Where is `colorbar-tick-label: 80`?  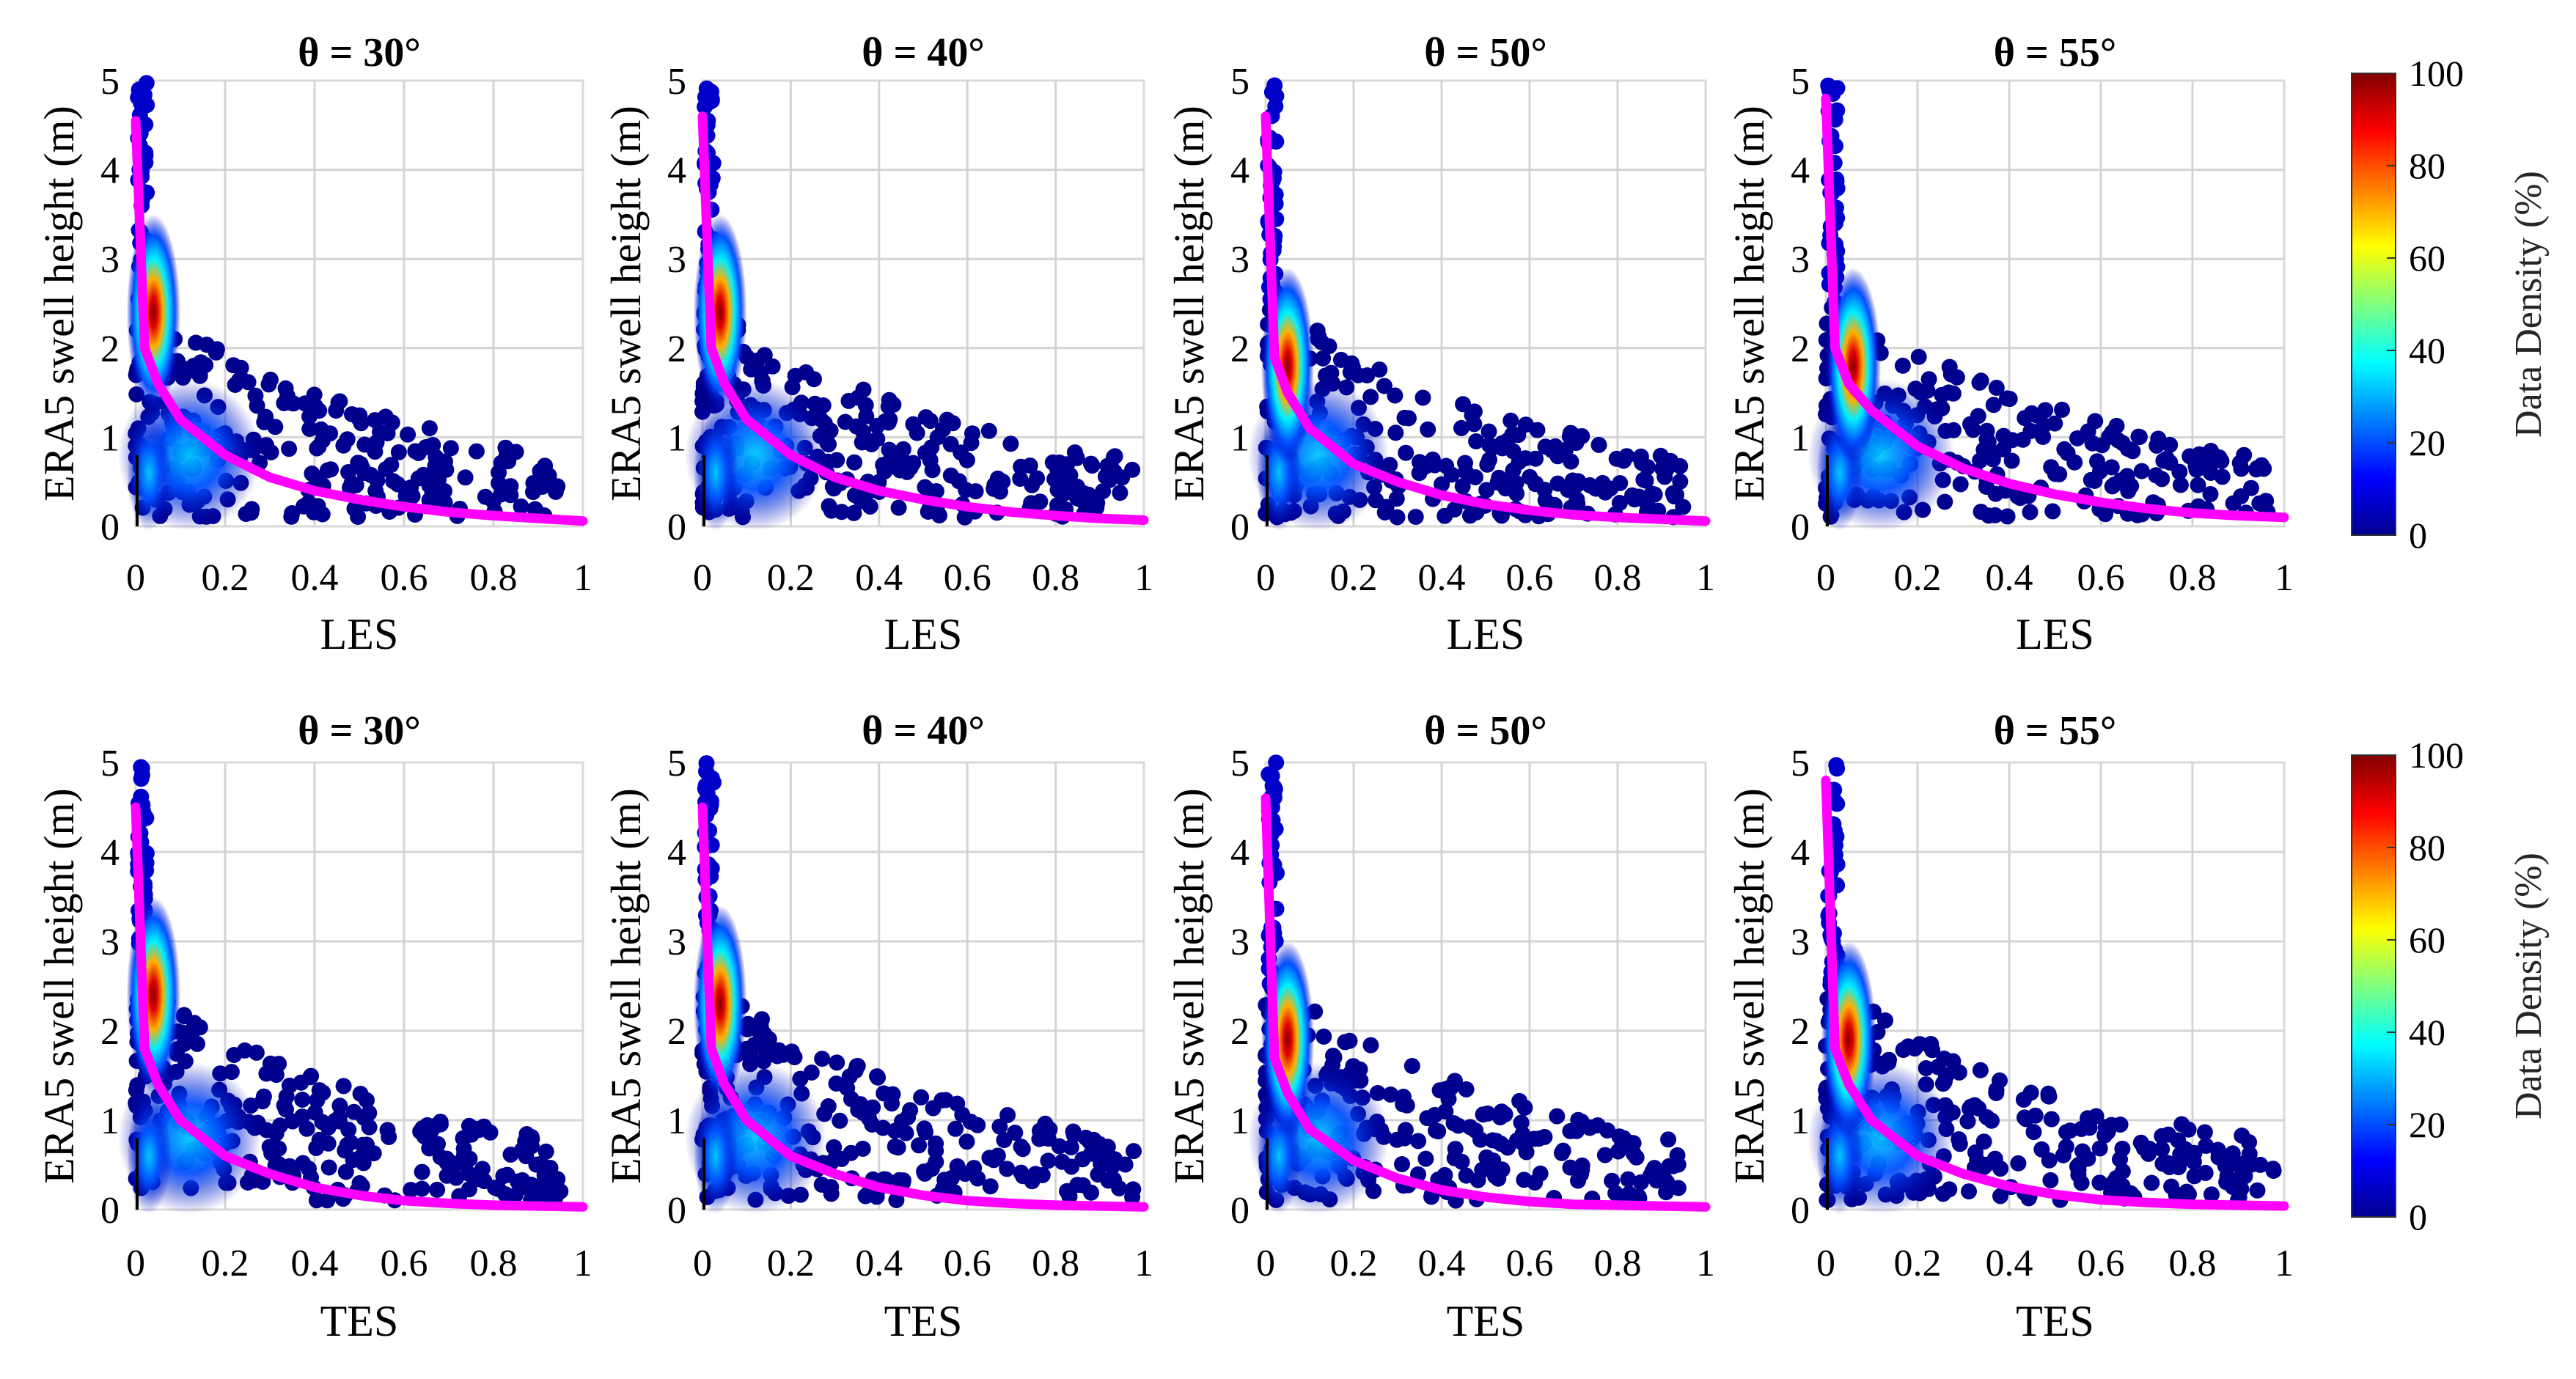
colorbar-tick-label: 80 is located at coordinates (2427, 165).